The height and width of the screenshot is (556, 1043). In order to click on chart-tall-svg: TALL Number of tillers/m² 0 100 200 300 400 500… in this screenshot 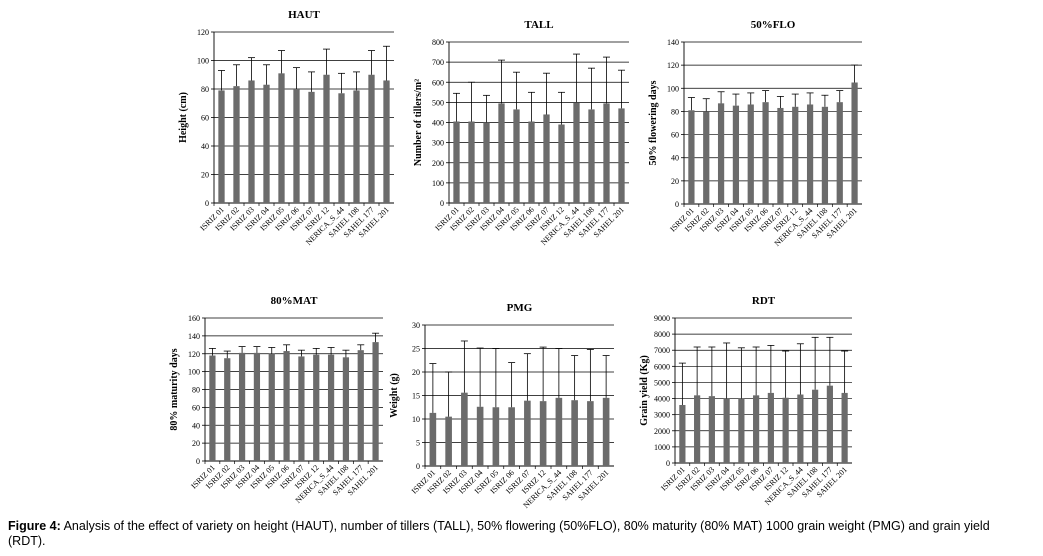, I will do `click(521, 133)`.